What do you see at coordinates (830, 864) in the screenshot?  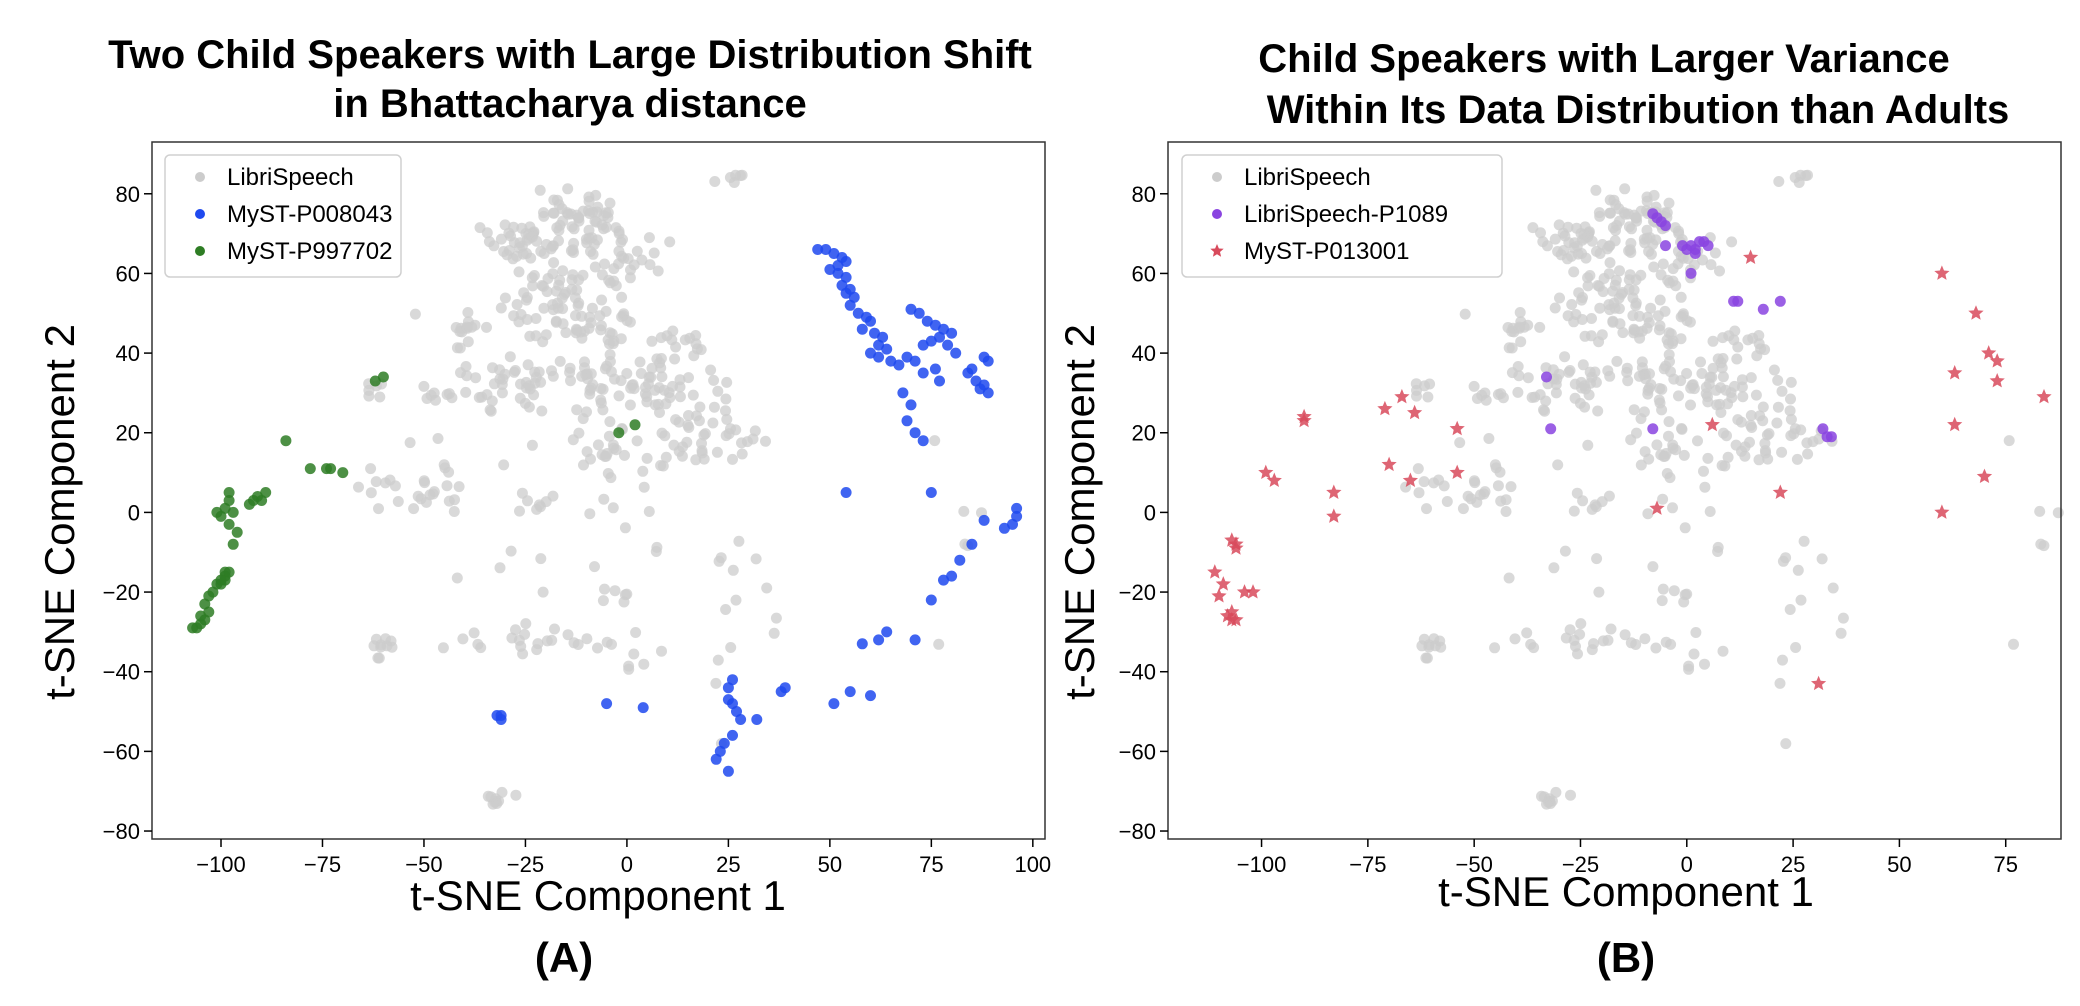 I see `x-tick-label: 50` at bounding box center [830, 864].